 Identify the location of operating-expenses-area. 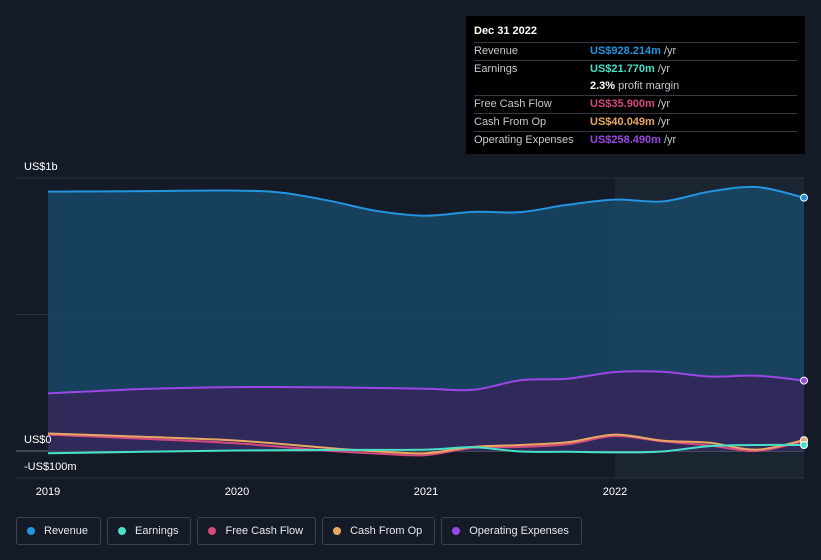
(426, 411).